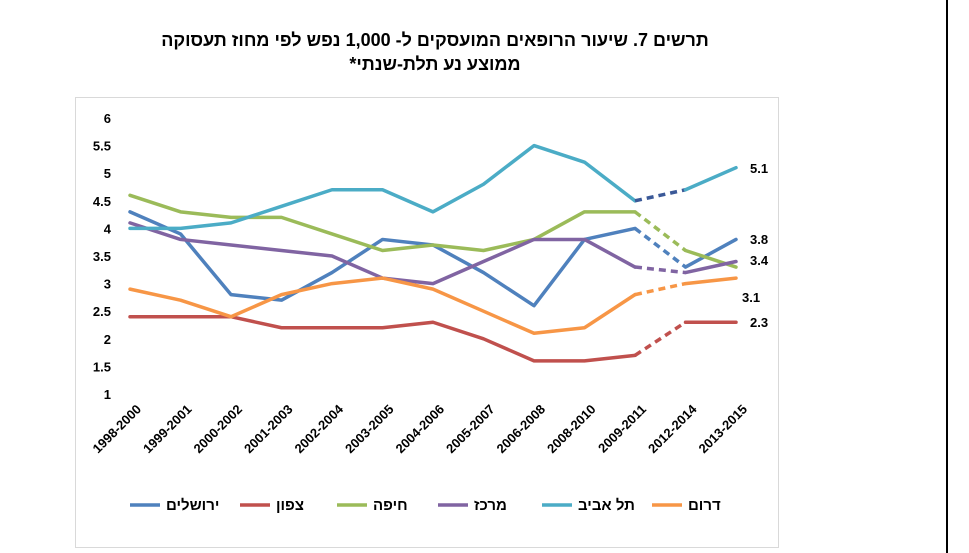 Image resolution: width=969 pixels, height=553 pixels. What do you see at coordinates (660, 270) in the screenshot?
I see `series-dashed-מרכז` at bounding box center [660, 270].